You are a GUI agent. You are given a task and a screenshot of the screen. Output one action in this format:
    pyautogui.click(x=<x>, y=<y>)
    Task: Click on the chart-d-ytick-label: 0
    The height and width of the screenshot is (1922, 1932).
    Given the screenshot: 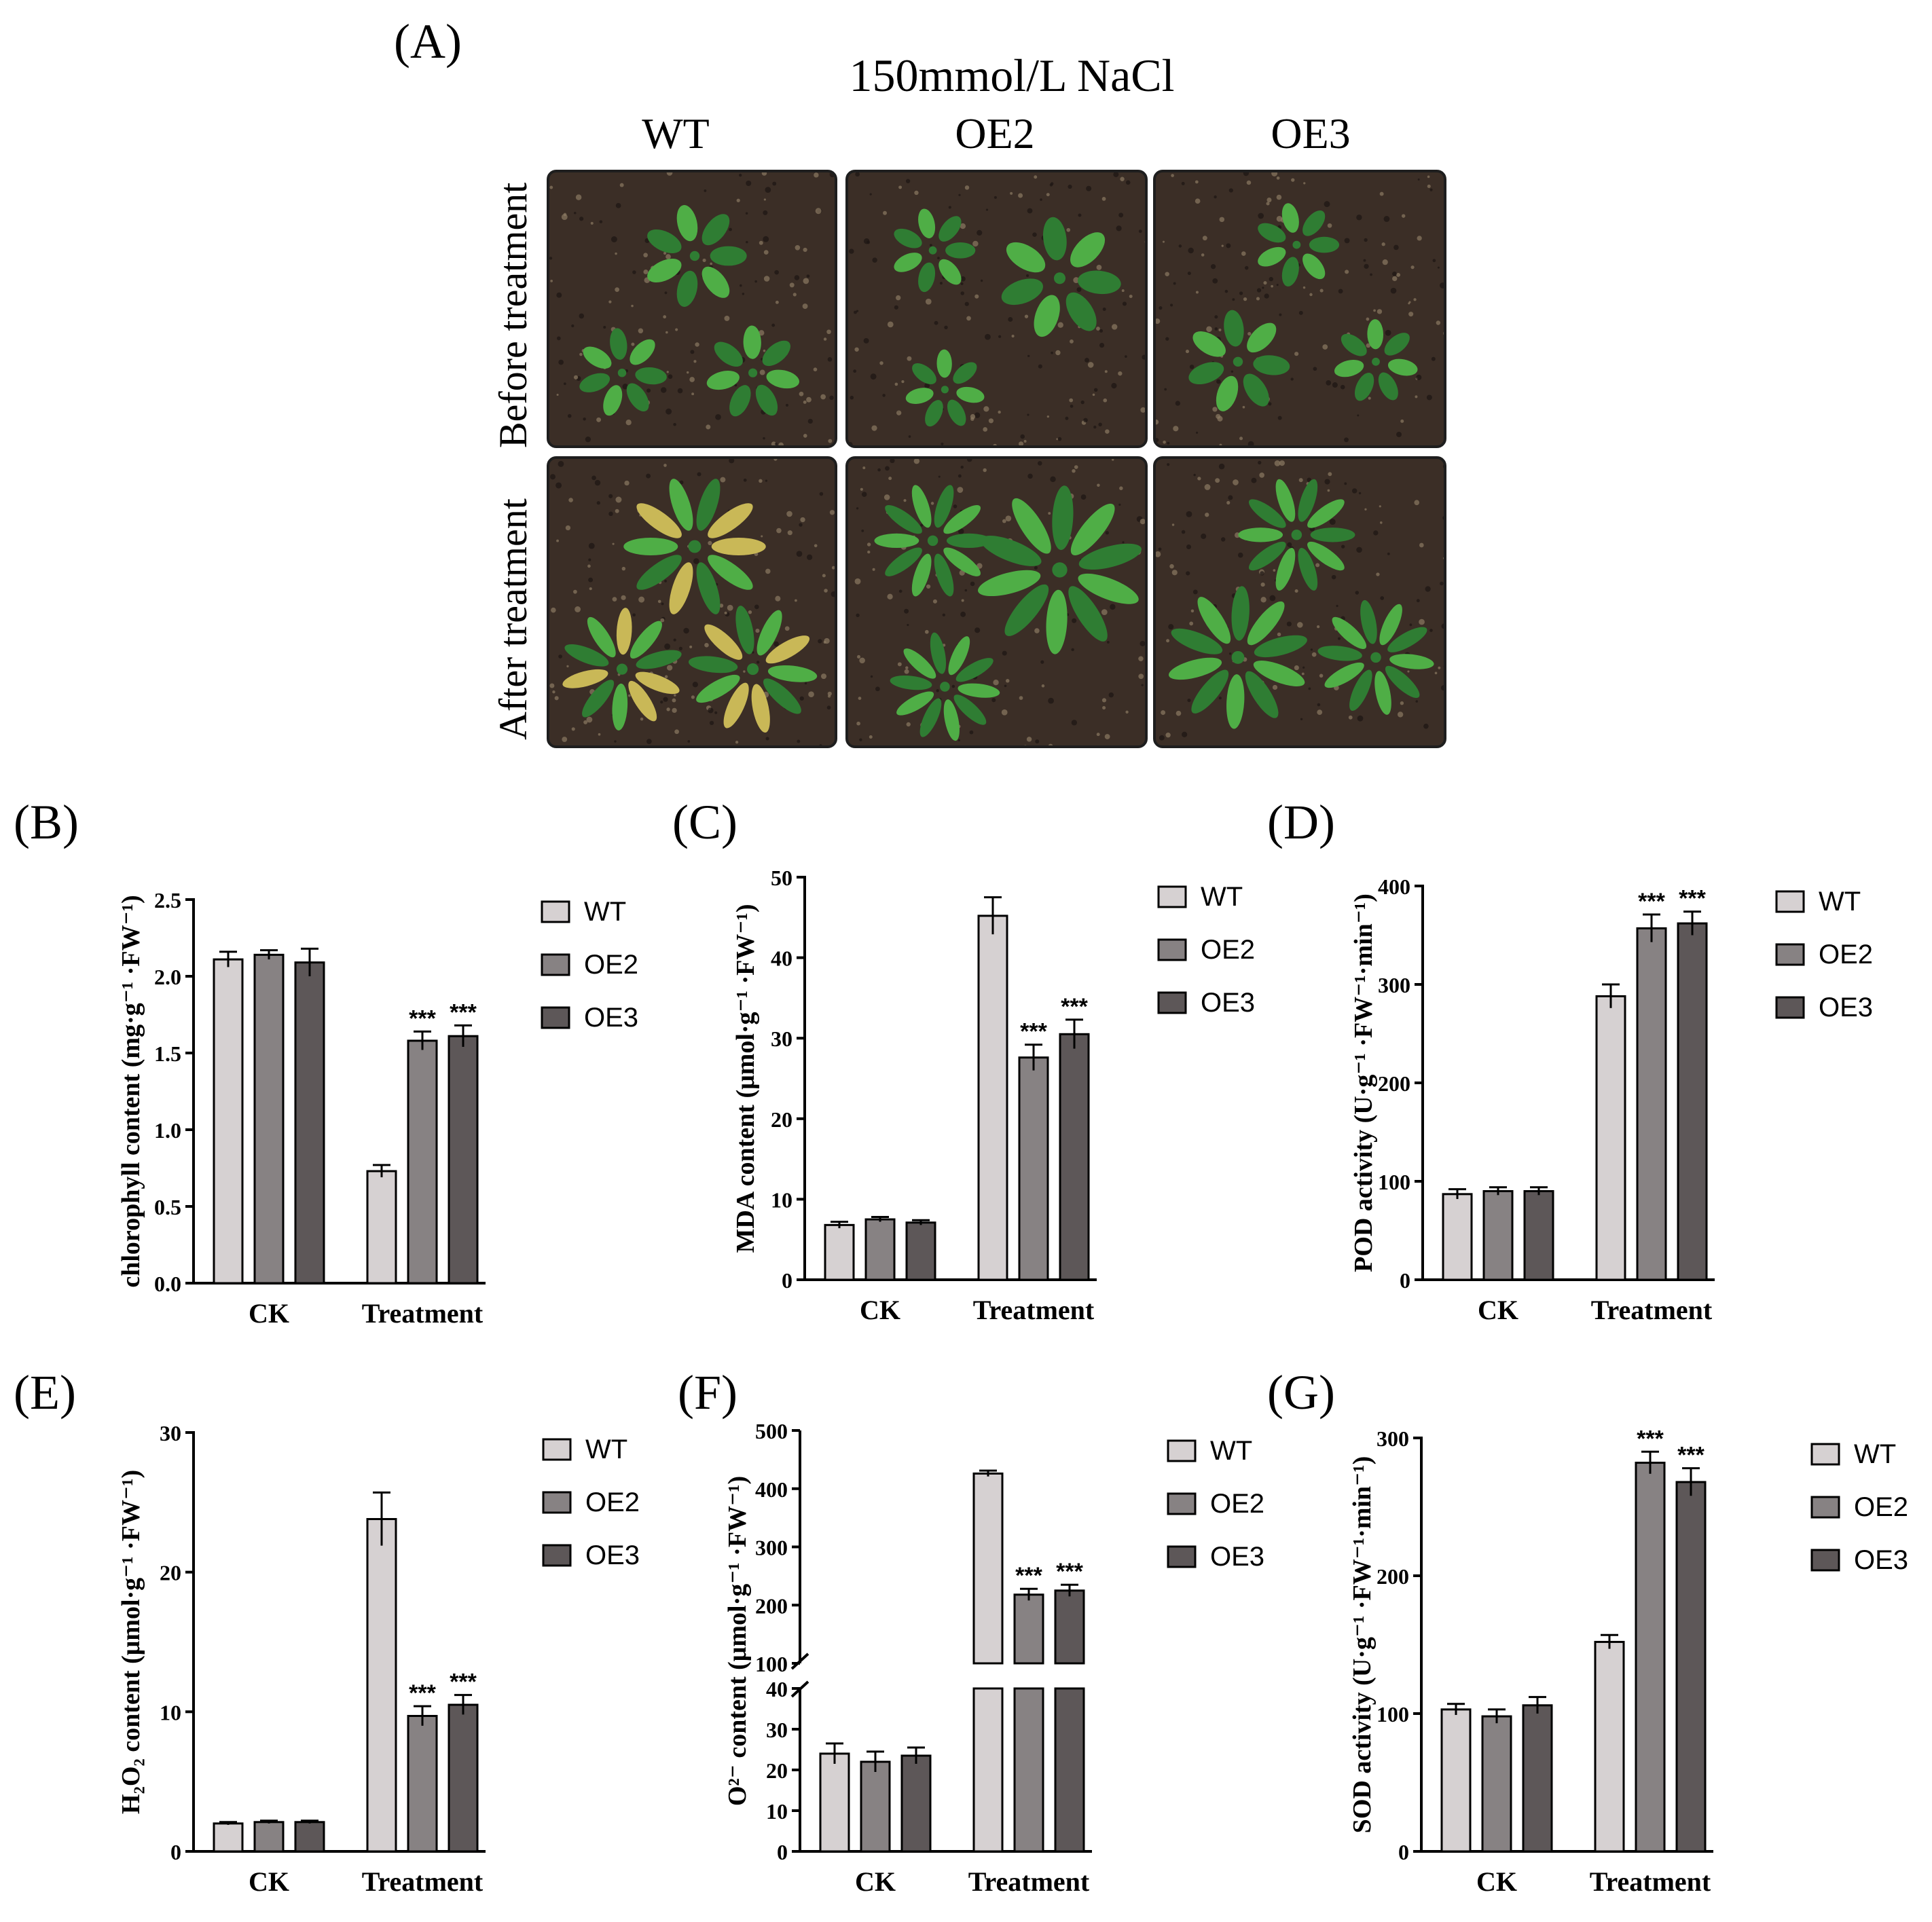 What is the action you would take?
    pyautogui.click(x=1405, y=1280)
    